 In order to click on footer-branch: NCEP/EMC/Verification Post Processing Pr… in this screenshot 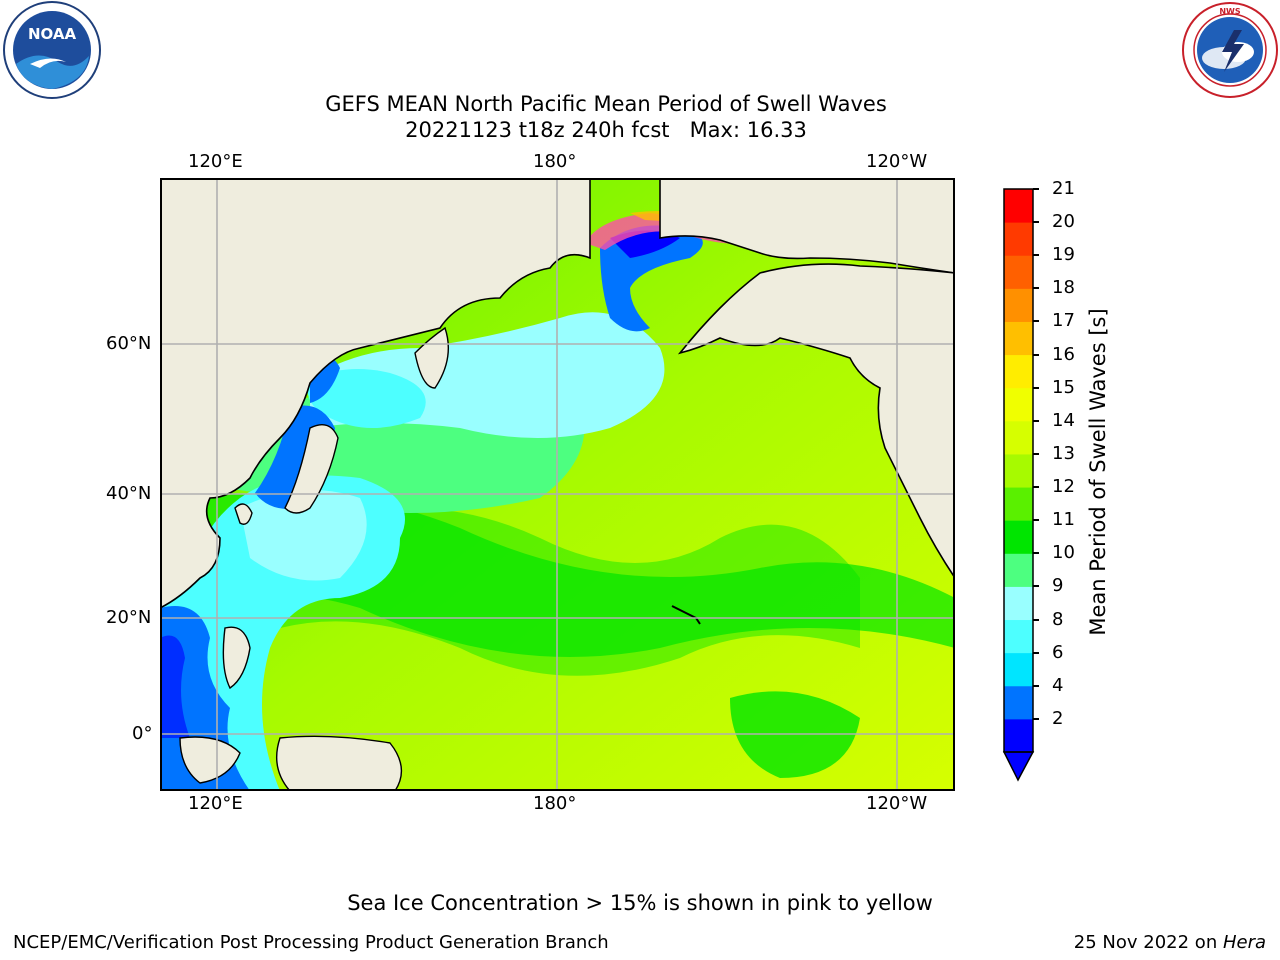, I will do `click(311, 942)`.